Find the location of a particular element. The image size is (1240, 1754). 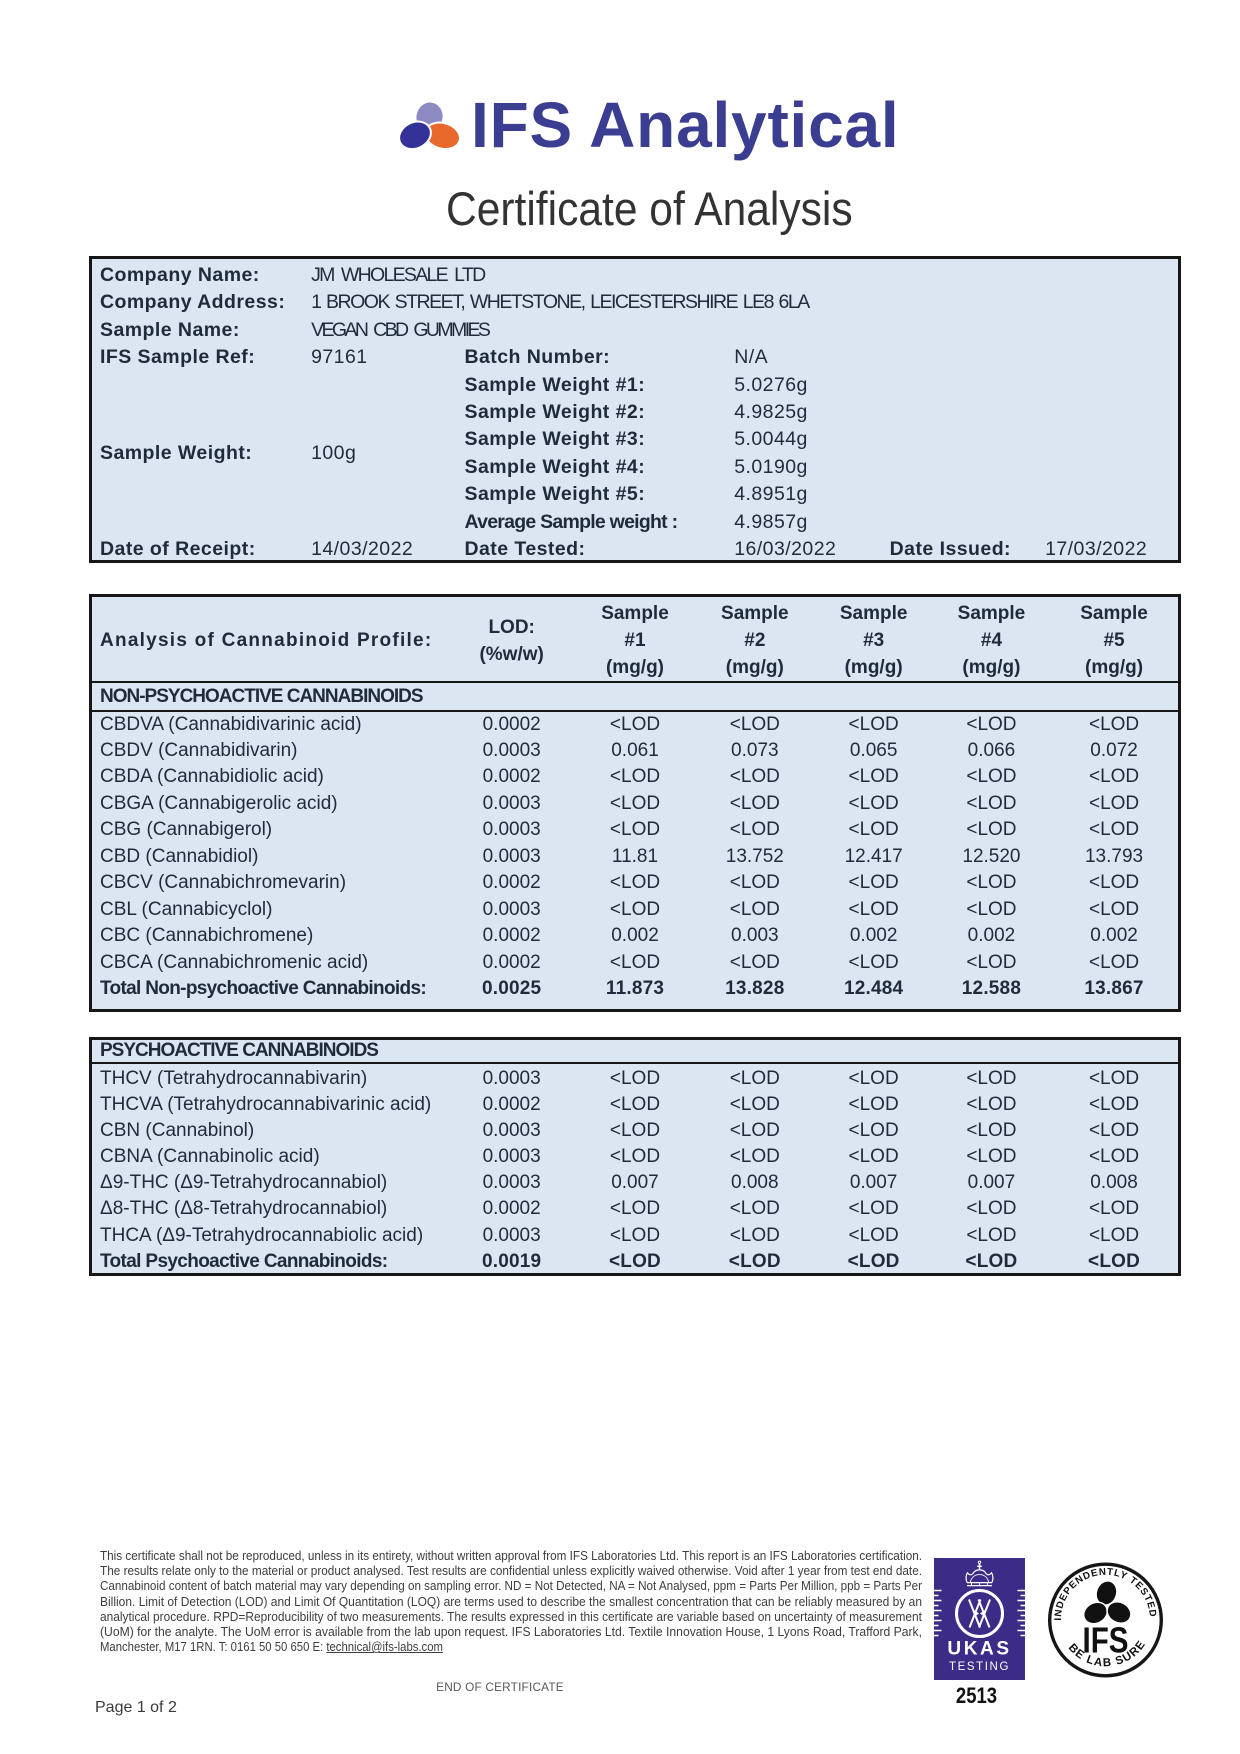

svg-text: UKAS is located at coordinates (979, 1649).